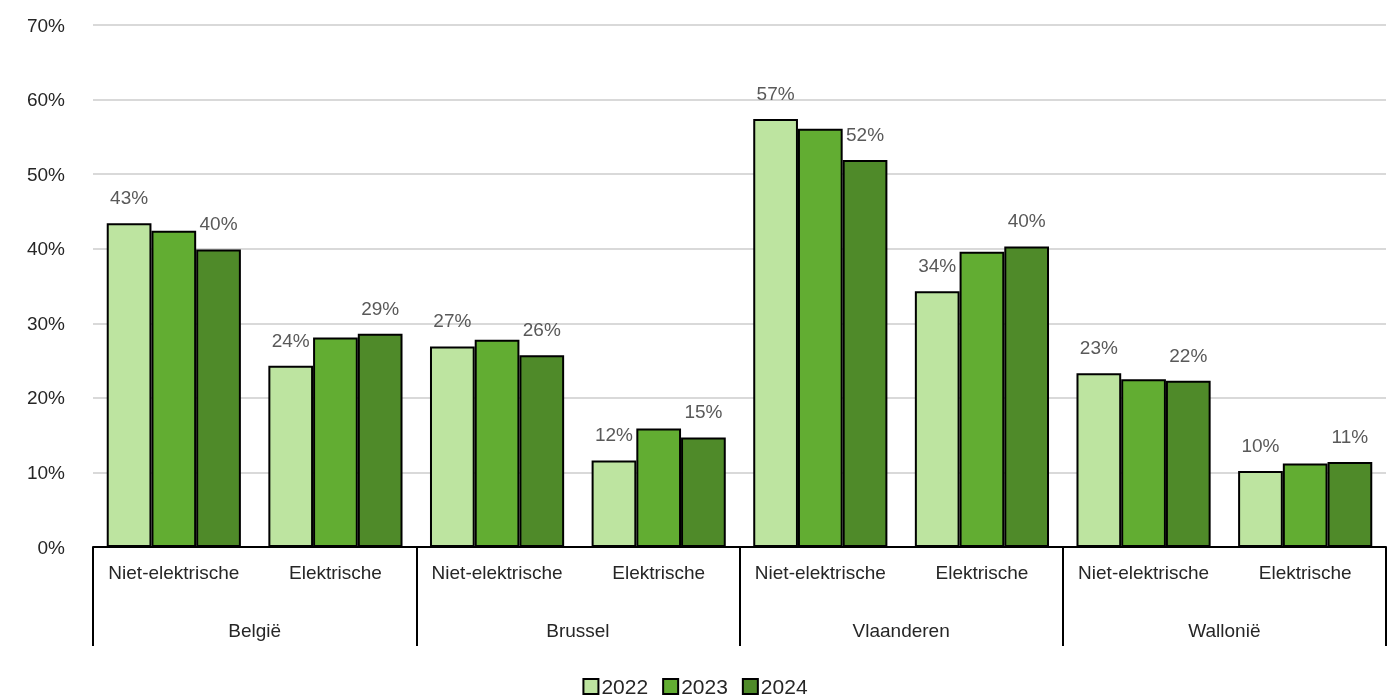 Image resolution: width=1390 pixels, height=698 pixels. I want to click on y-tick-label: 20%, so click(46, 398).